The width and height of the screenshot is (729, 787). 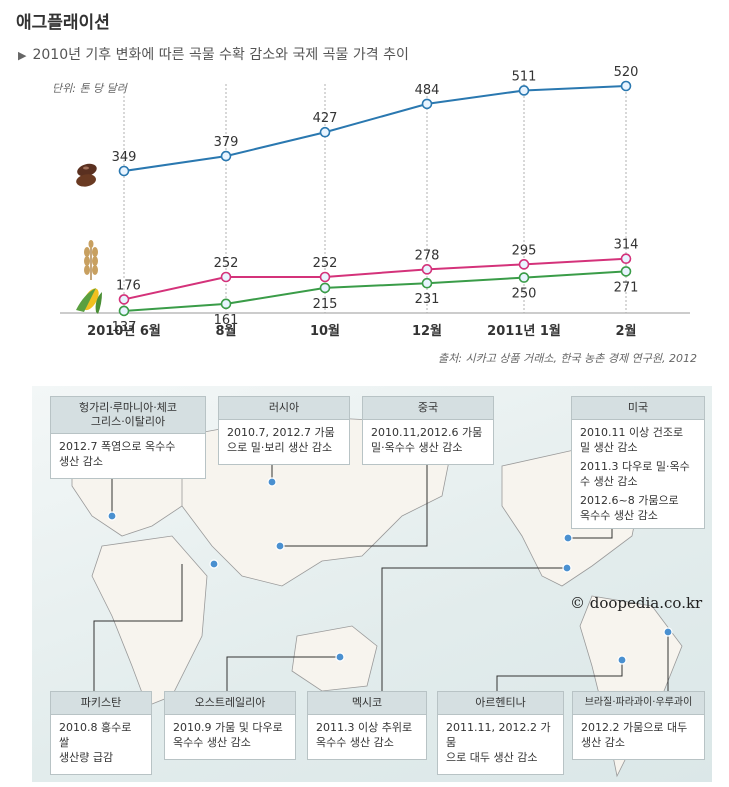 What do you see at coordinates (89, 88) in the screenshot?
I see `unit-label: 단위: 톤 당 달러` at bounding box center [89, 88].